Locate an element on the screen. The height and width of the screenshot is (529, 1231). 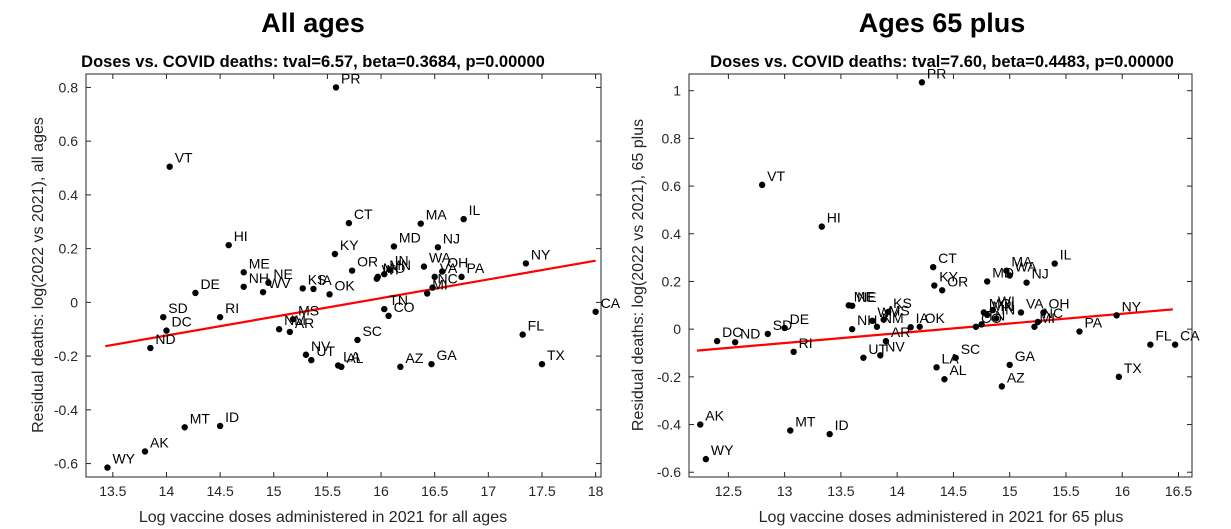
y-tick-label: 0 is located at coordinates (677, 329).